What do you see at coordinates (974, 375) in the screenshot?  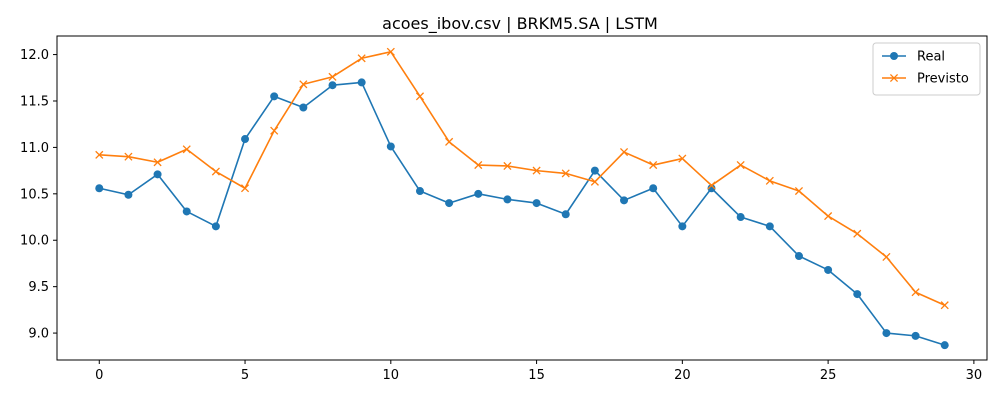 I see `x-tick-label: 30` at bounding box center [974, 375].